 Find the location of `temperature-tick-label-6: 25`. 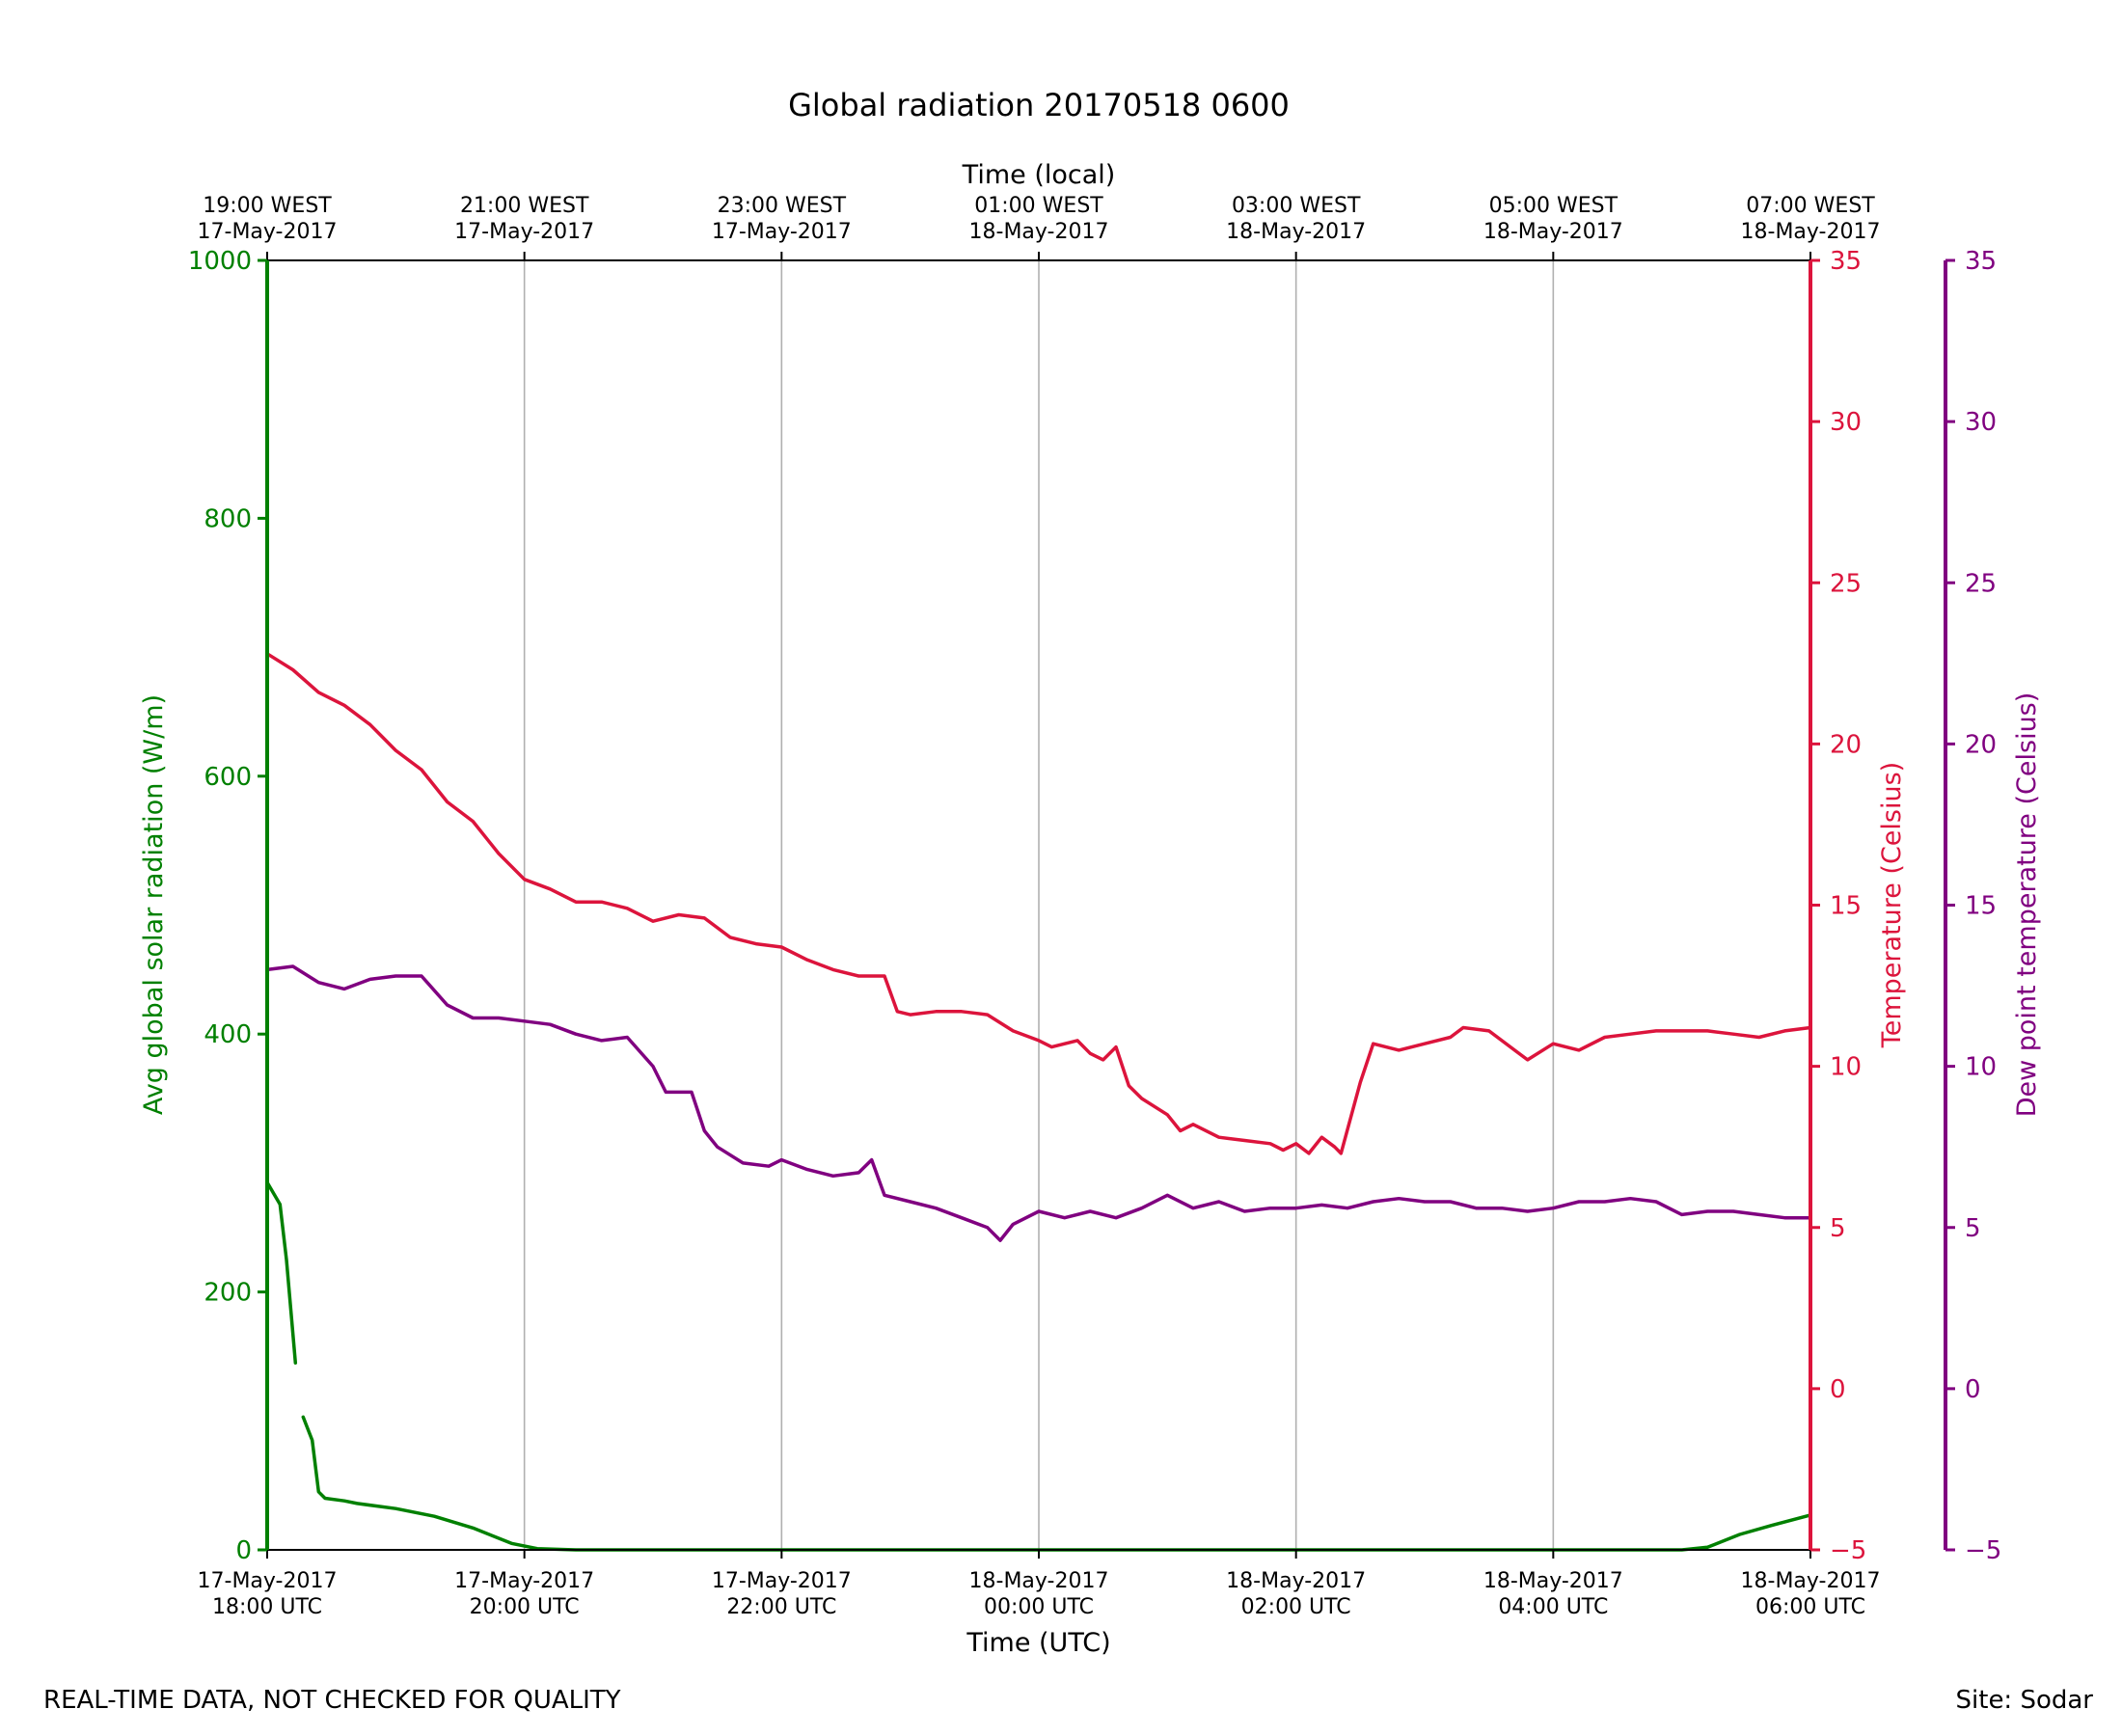

temperature-tick-label-6: 25 is located at coordinates (1846, 584).